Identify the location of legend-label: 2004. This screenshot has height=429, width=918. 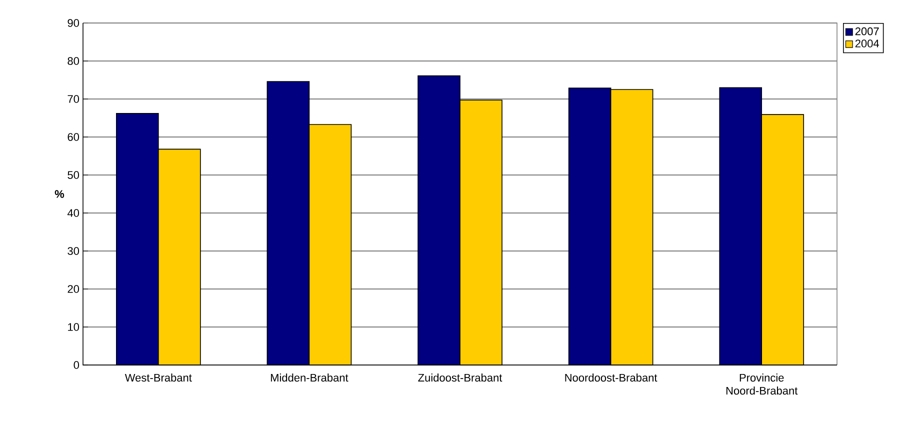
(867, 44).